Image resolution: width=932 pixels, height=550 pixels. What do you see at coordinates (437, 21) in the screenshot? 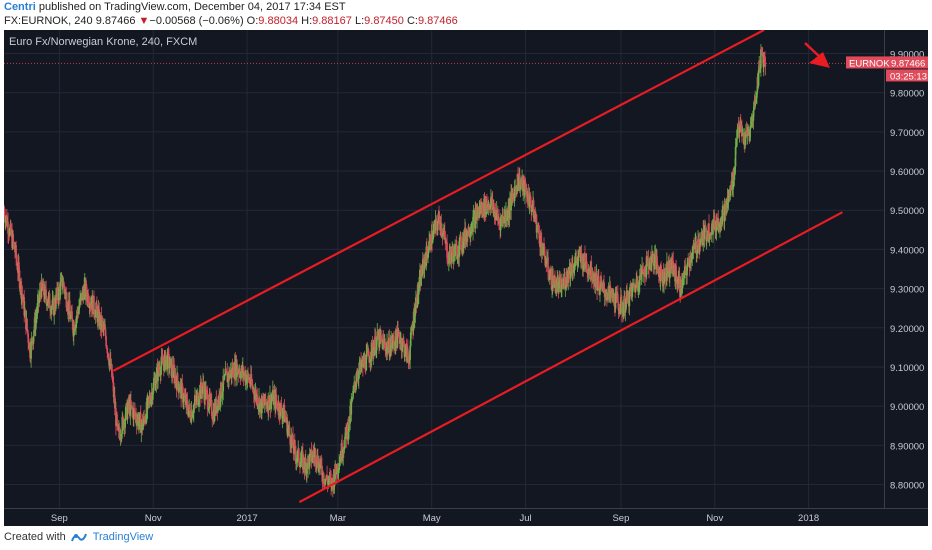
I see `close-value: 9.87466` at bounding box center [437, 21].